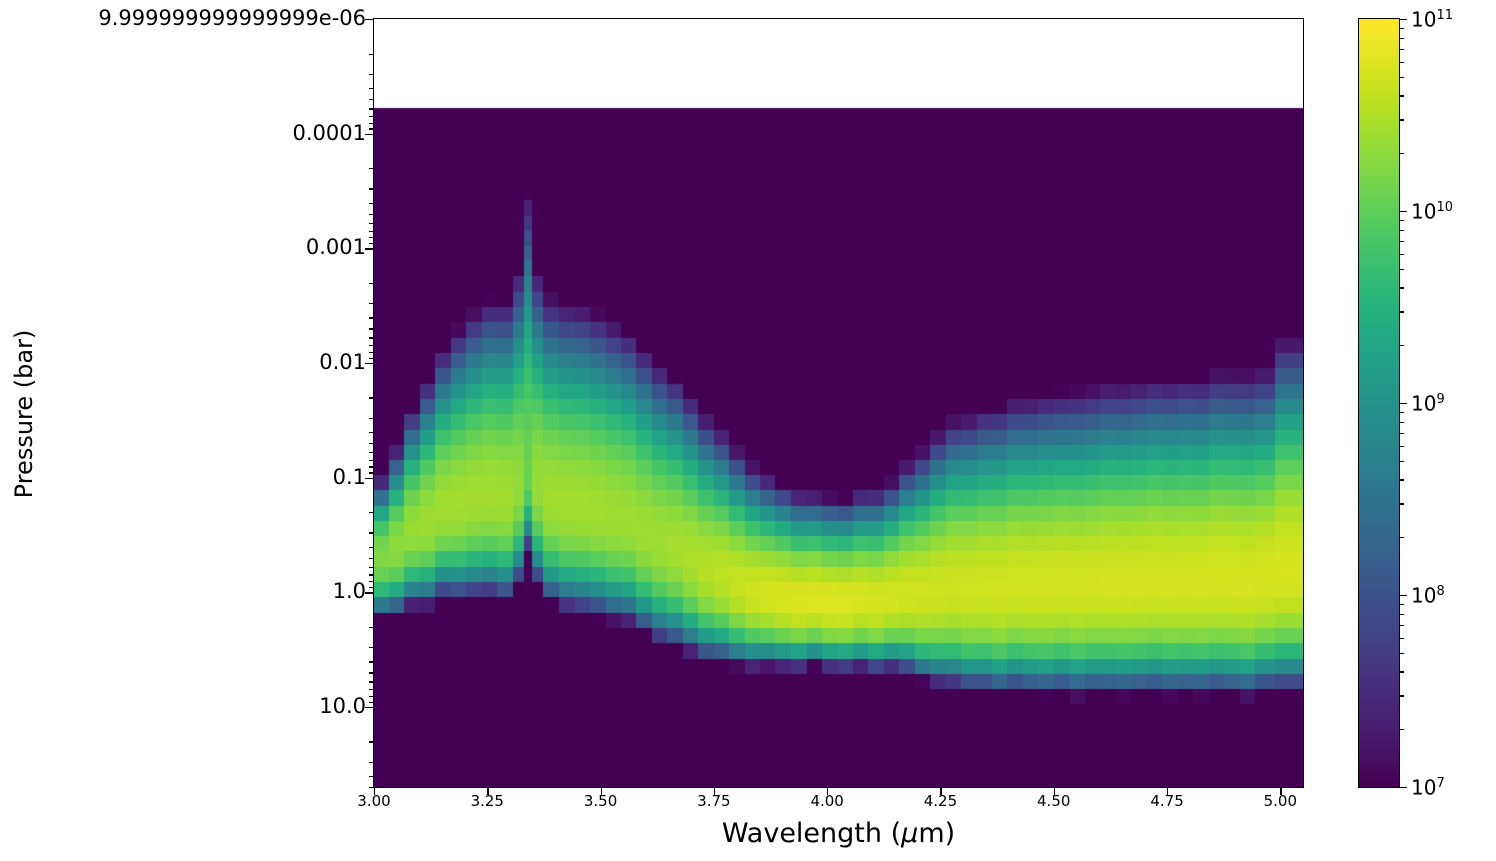 The height and width of the screenshot is (861, 1496). What do you see at coordinates (342, 705) in the screenshot?
I see `y-axis-tick-label: 10.0` at bounding box center [342, 705].